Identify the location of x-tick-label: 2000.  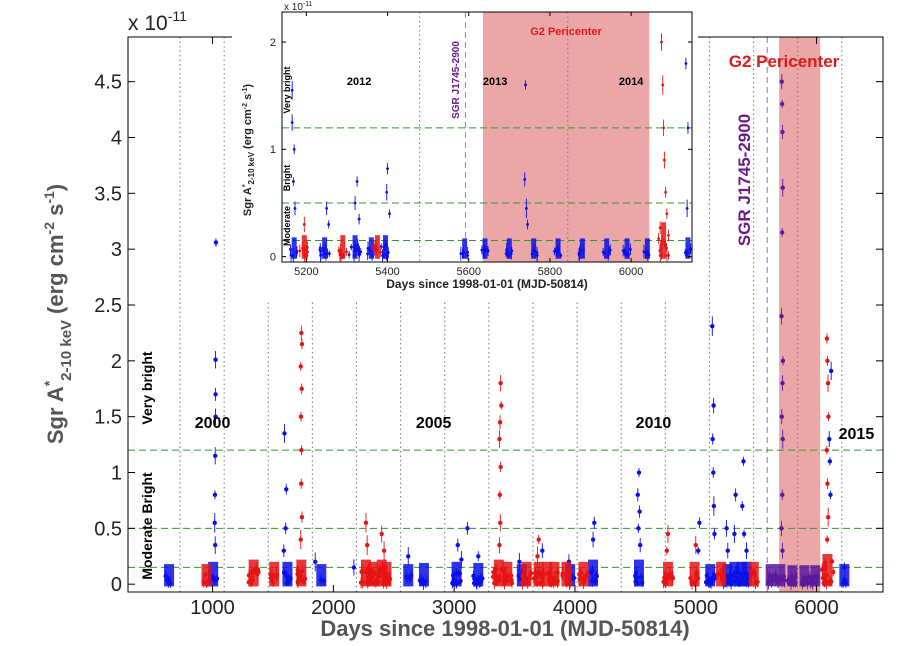
(333, 608).